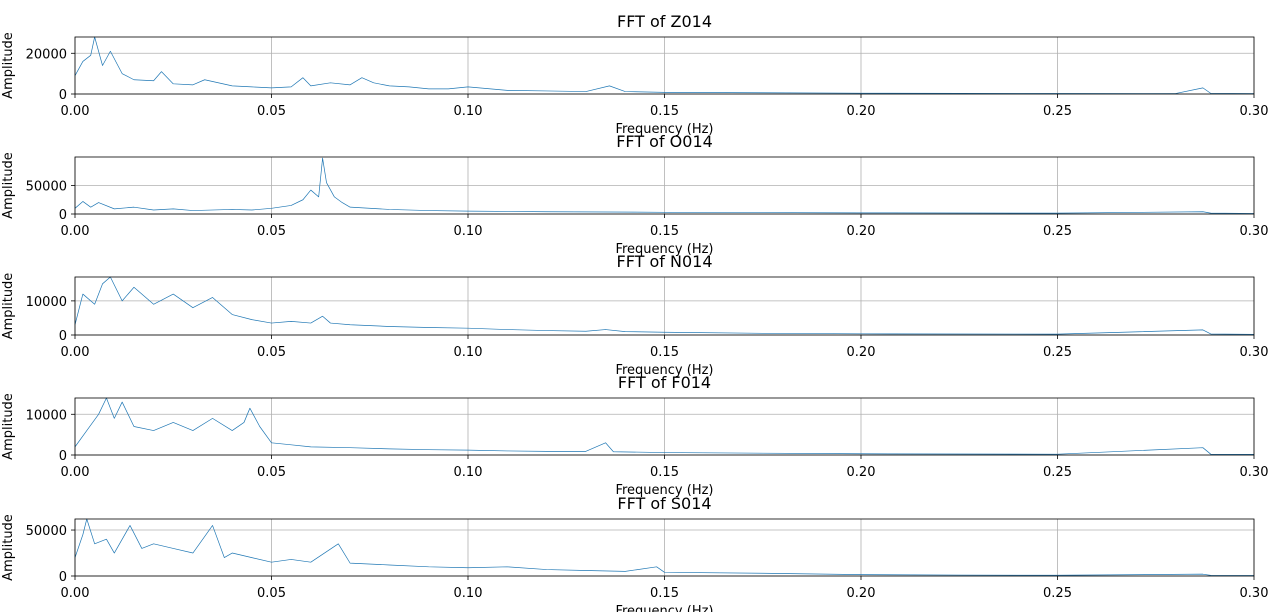 Image resolution: width=1280 pixels, height=612 pixels. I want to click on subplot-title: FFT of O014, so click(664, 141).